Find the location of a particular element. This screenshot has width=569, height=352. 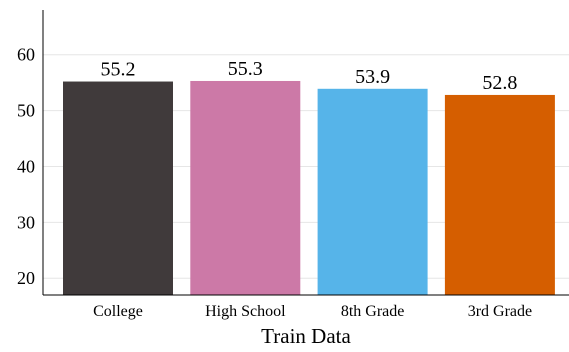

x-axis-ticks: College High School 8th Grade 3rd Grade is located at coordinates (312, 311).